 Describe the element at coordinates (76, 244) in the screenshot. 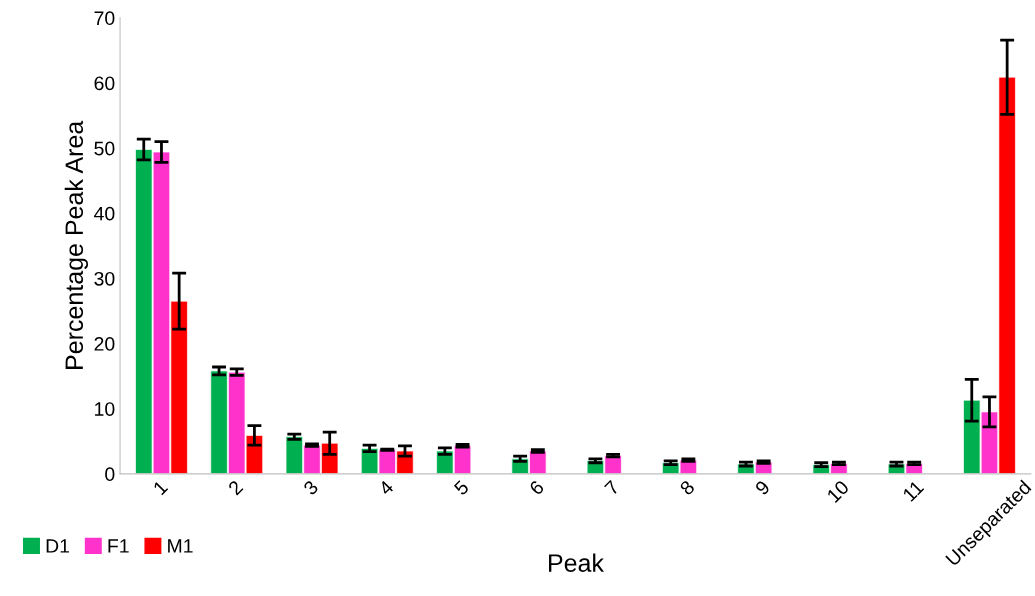

I see `y-axis-title: Percentage Peak Area` at that location.